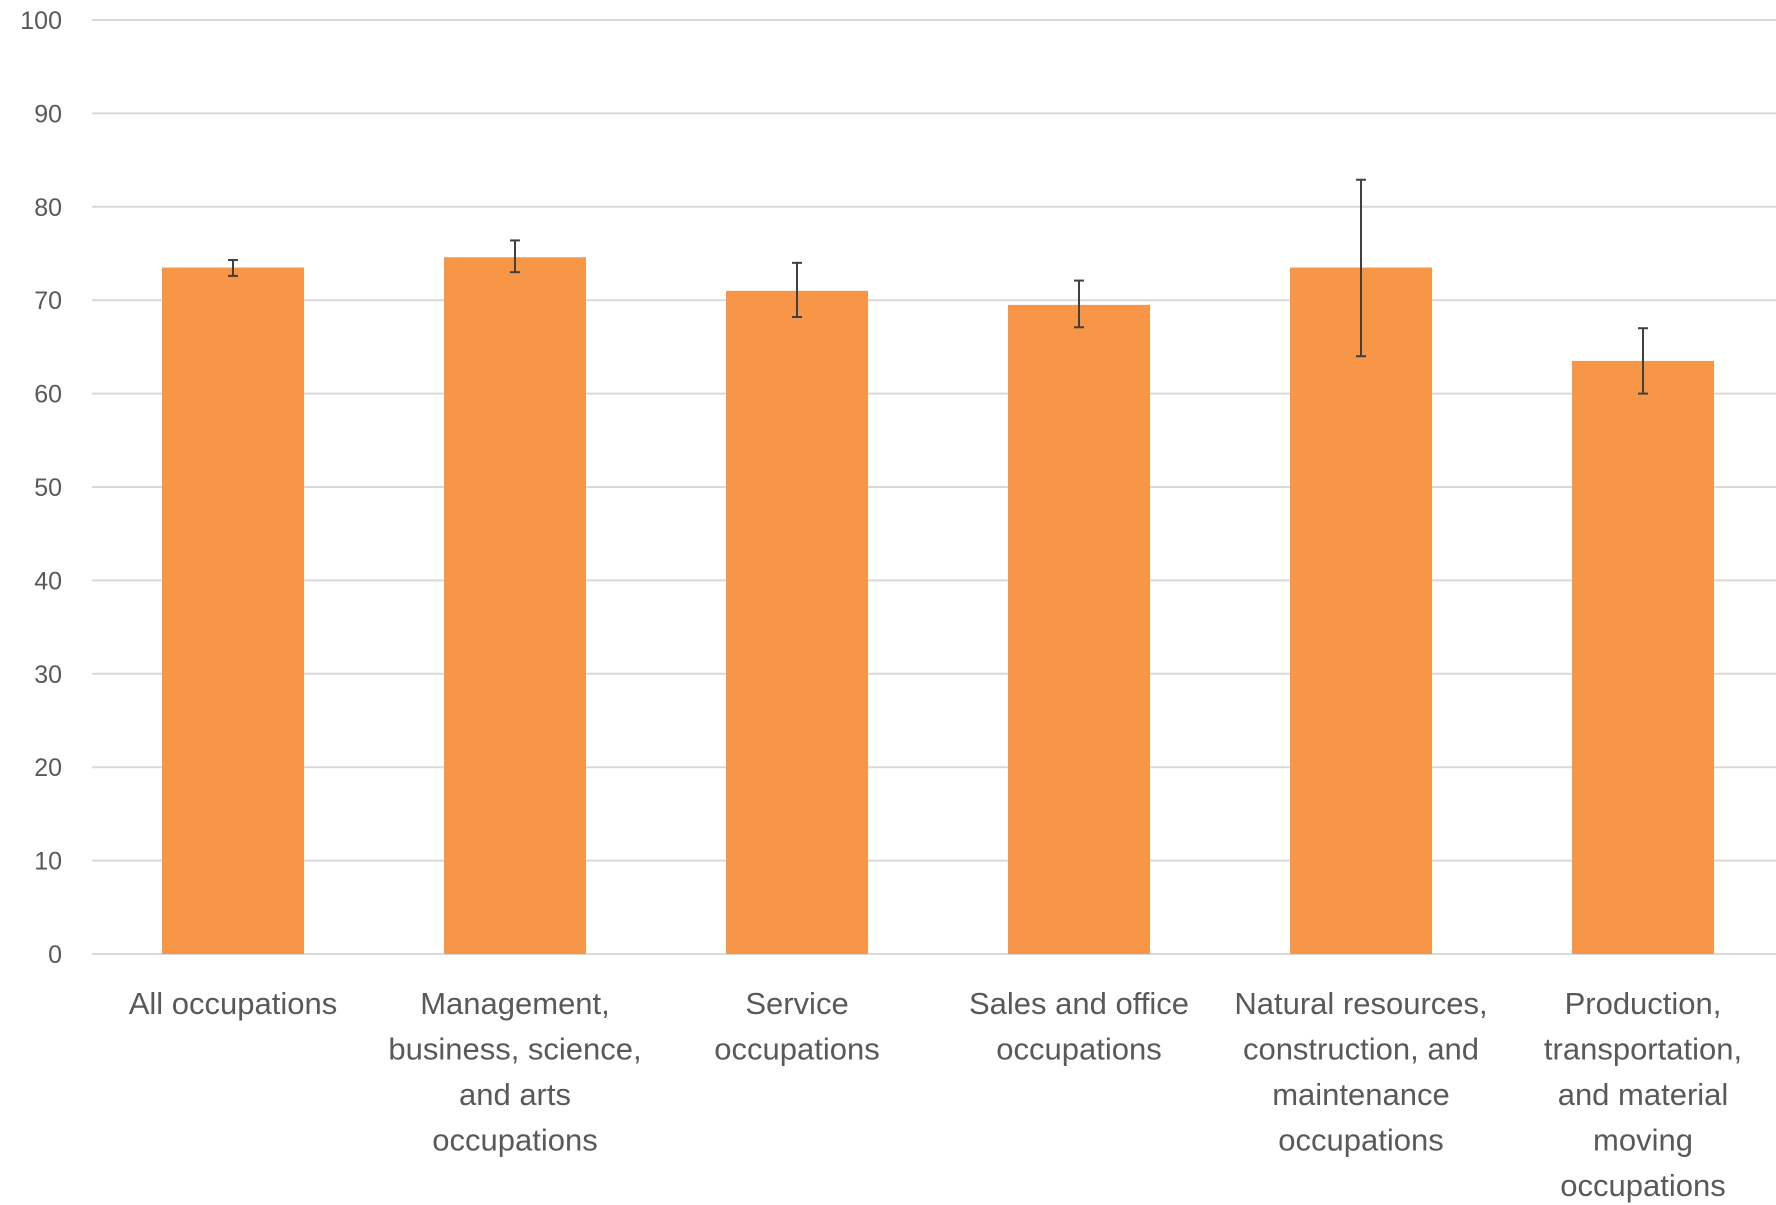 The width and height of the screenshot is (1776, 1205). Describe the element at coordinates (55, 955) in the screenshot. I see `y-tick-label: 0` at that location.